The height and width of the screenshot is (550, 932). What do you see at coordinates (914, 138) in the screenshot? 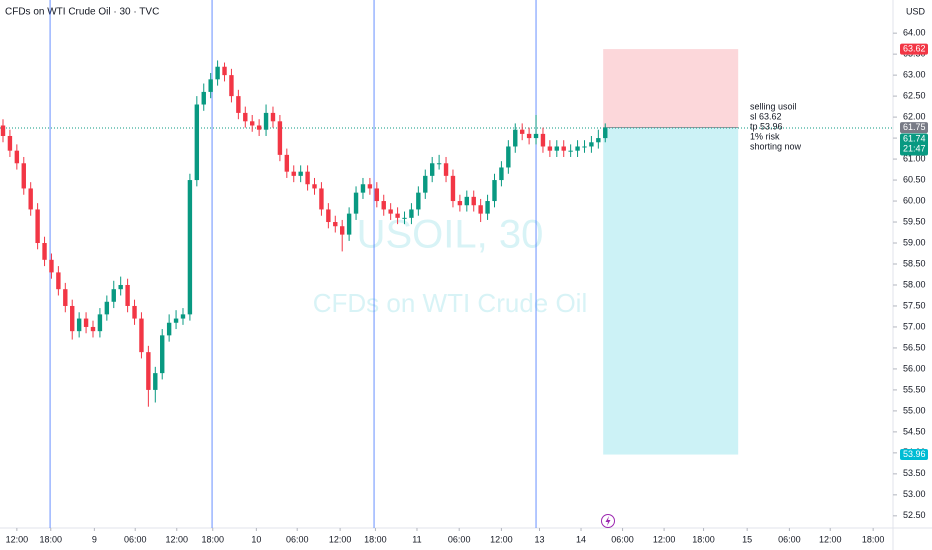
I see `last-price: 61.74` at bounding box center [914, 138].